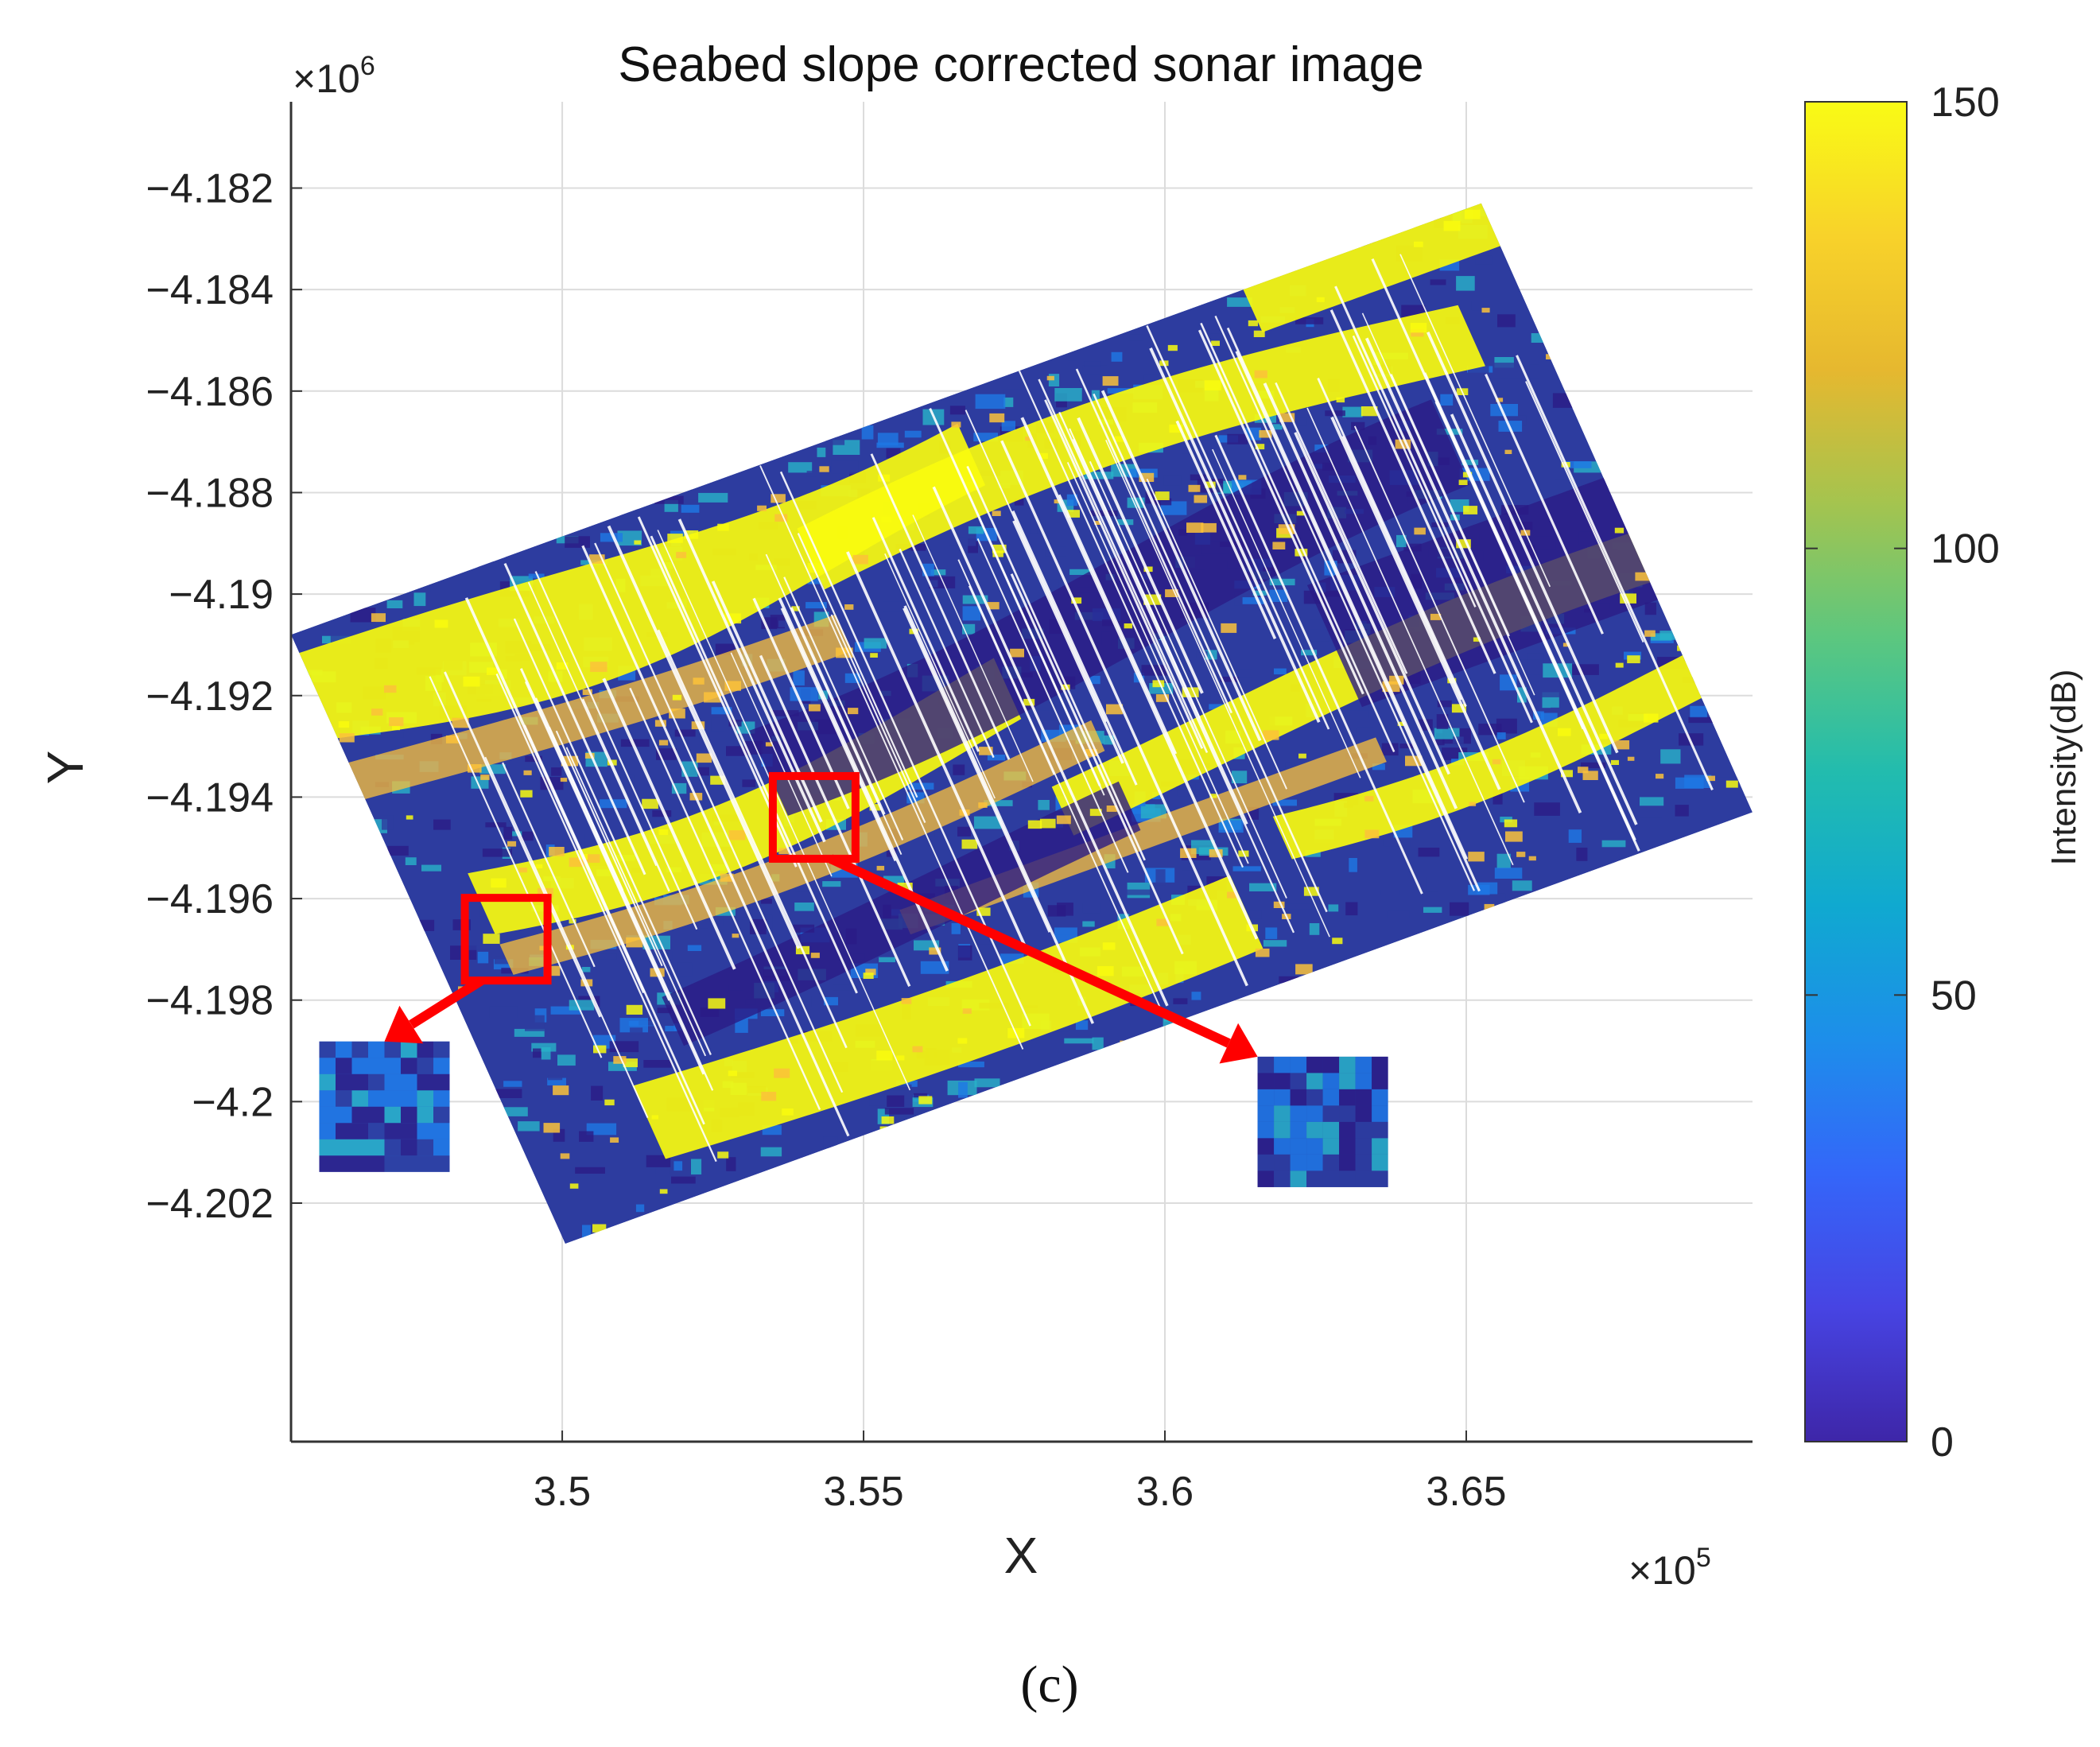 Image resolution: width=2100 pixels, height=1747 pixels. What do you see at coordinates (210, 1204) in the screenshot?
I see `y-tick-label: −4.202` at bounding box center [210, 1204].